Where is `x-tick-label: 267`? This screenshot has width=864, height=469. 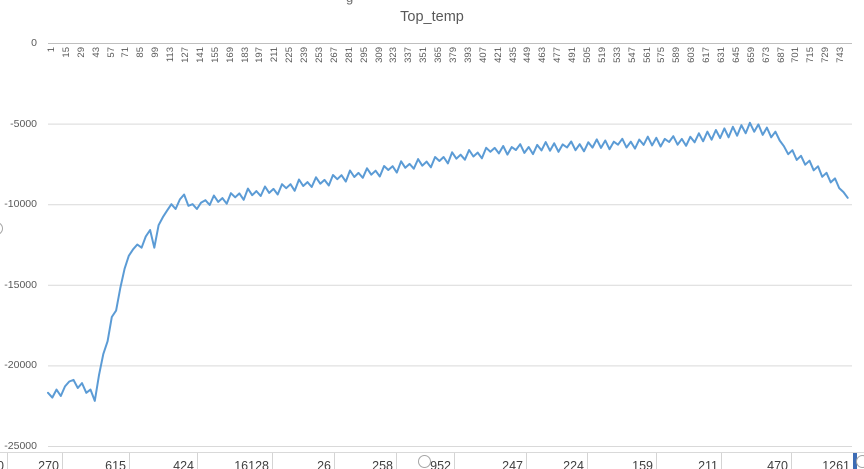
x-tick-label: 267 is located at coordinates (334, 55).